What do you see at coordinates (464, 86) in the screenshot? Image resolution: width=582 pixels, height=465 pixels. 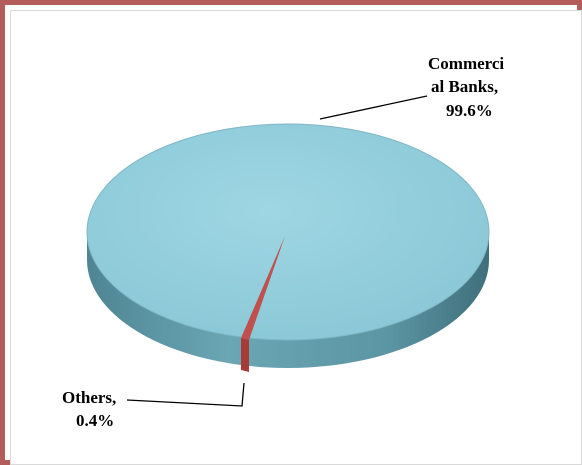 I see `label-line: al Banks,` at bounding box center [464, 86].